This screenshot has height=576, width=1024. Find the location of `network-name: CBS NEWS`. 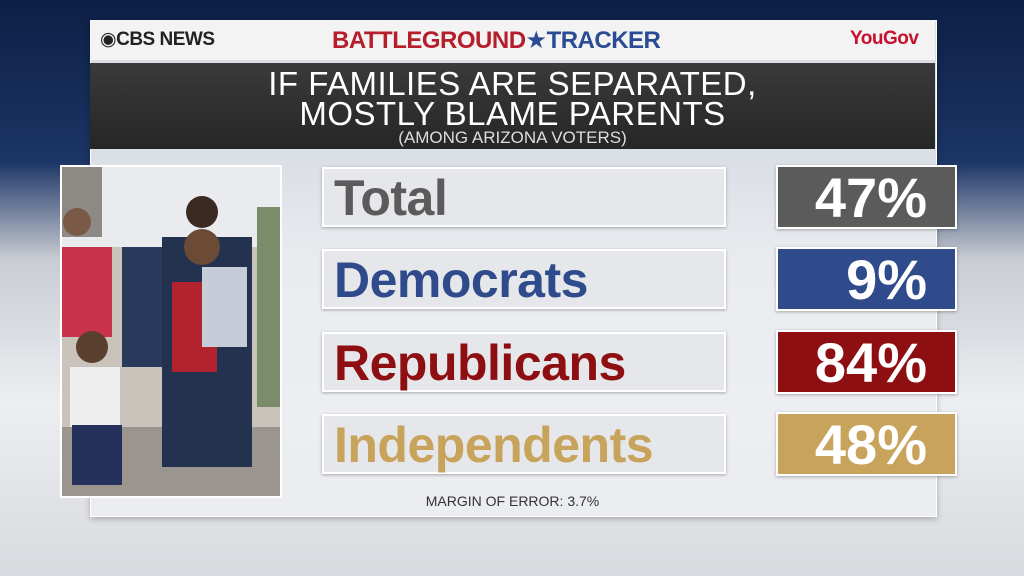

network-name: CBS NEWS is located at coordinates (165, 39).